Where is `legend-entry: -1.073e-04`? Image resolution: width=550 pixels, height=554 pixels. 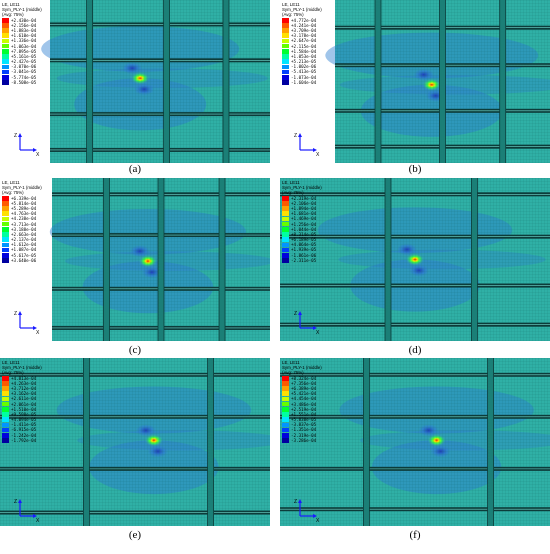
legend-entry: -1.073e-04 is located at coordinates (302, 77).